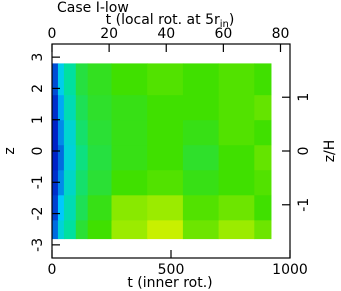  Describe the element at coordinates (304, 97) in the screenshot. I see `y2-tick-label: 1` at that location.